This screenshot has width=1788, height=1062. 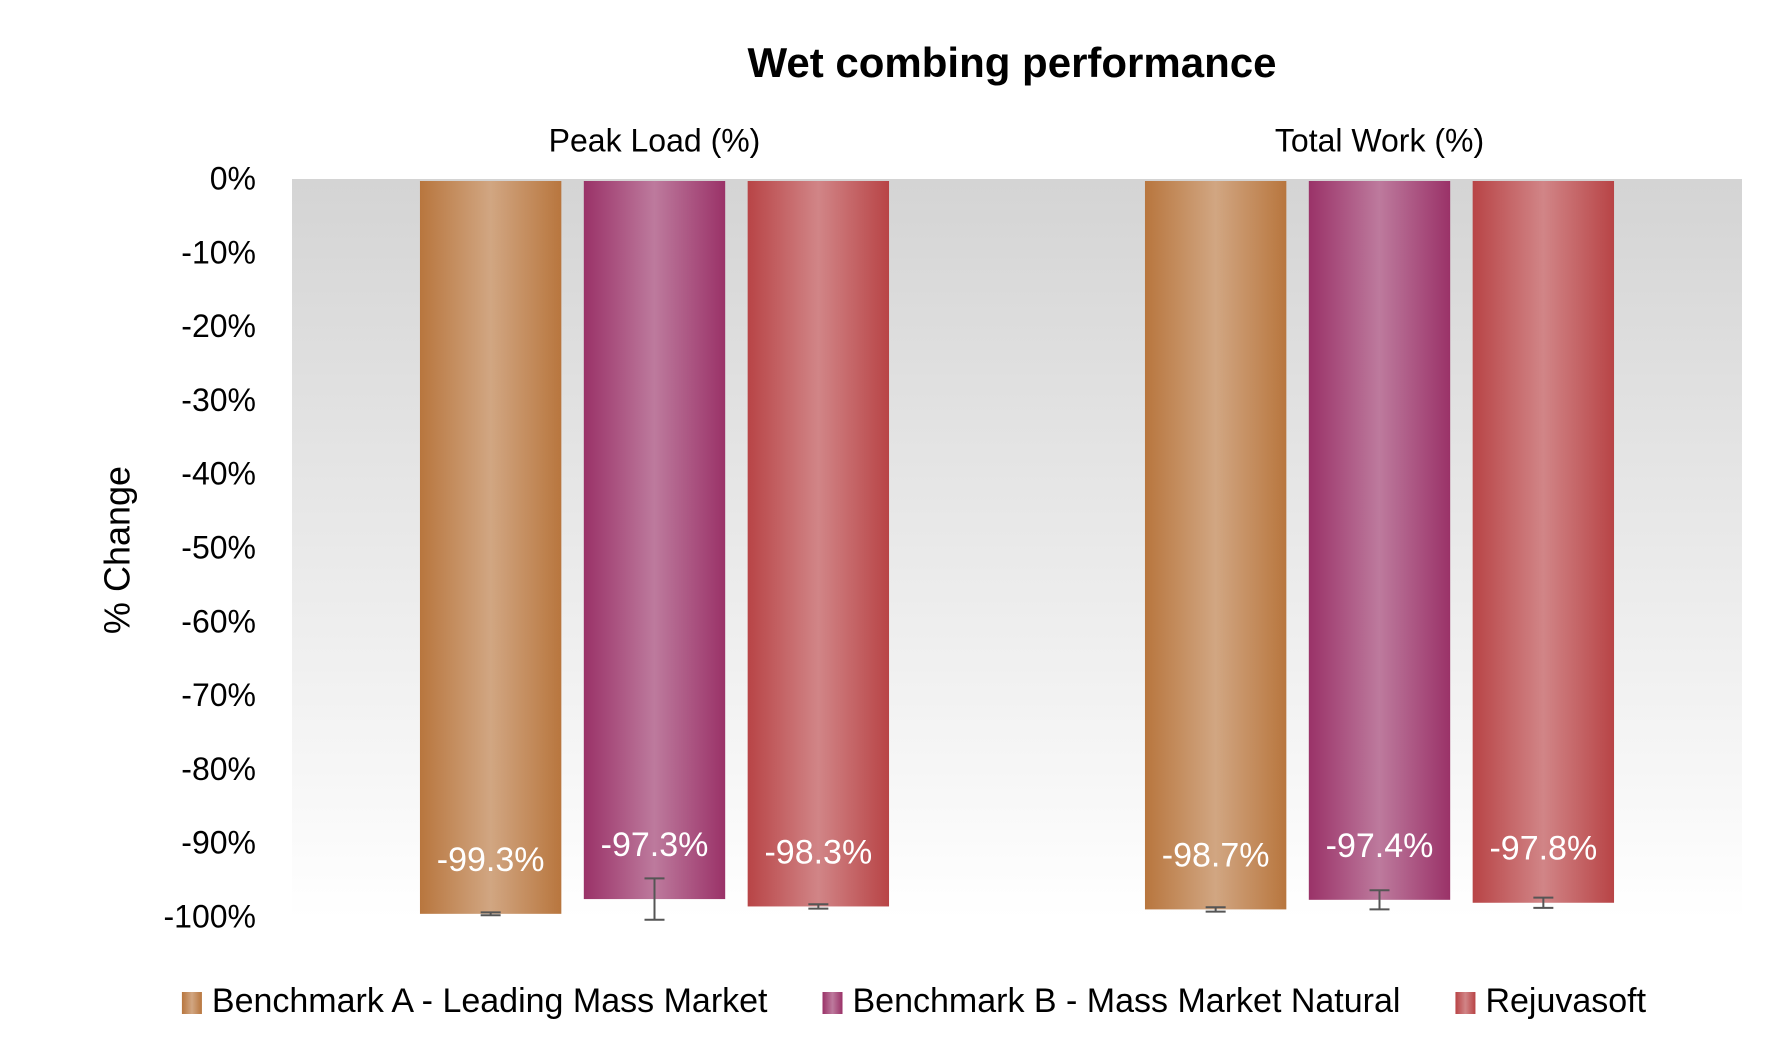 I want to click on category-label: Total Work (%), so click(x=1379, y=140).